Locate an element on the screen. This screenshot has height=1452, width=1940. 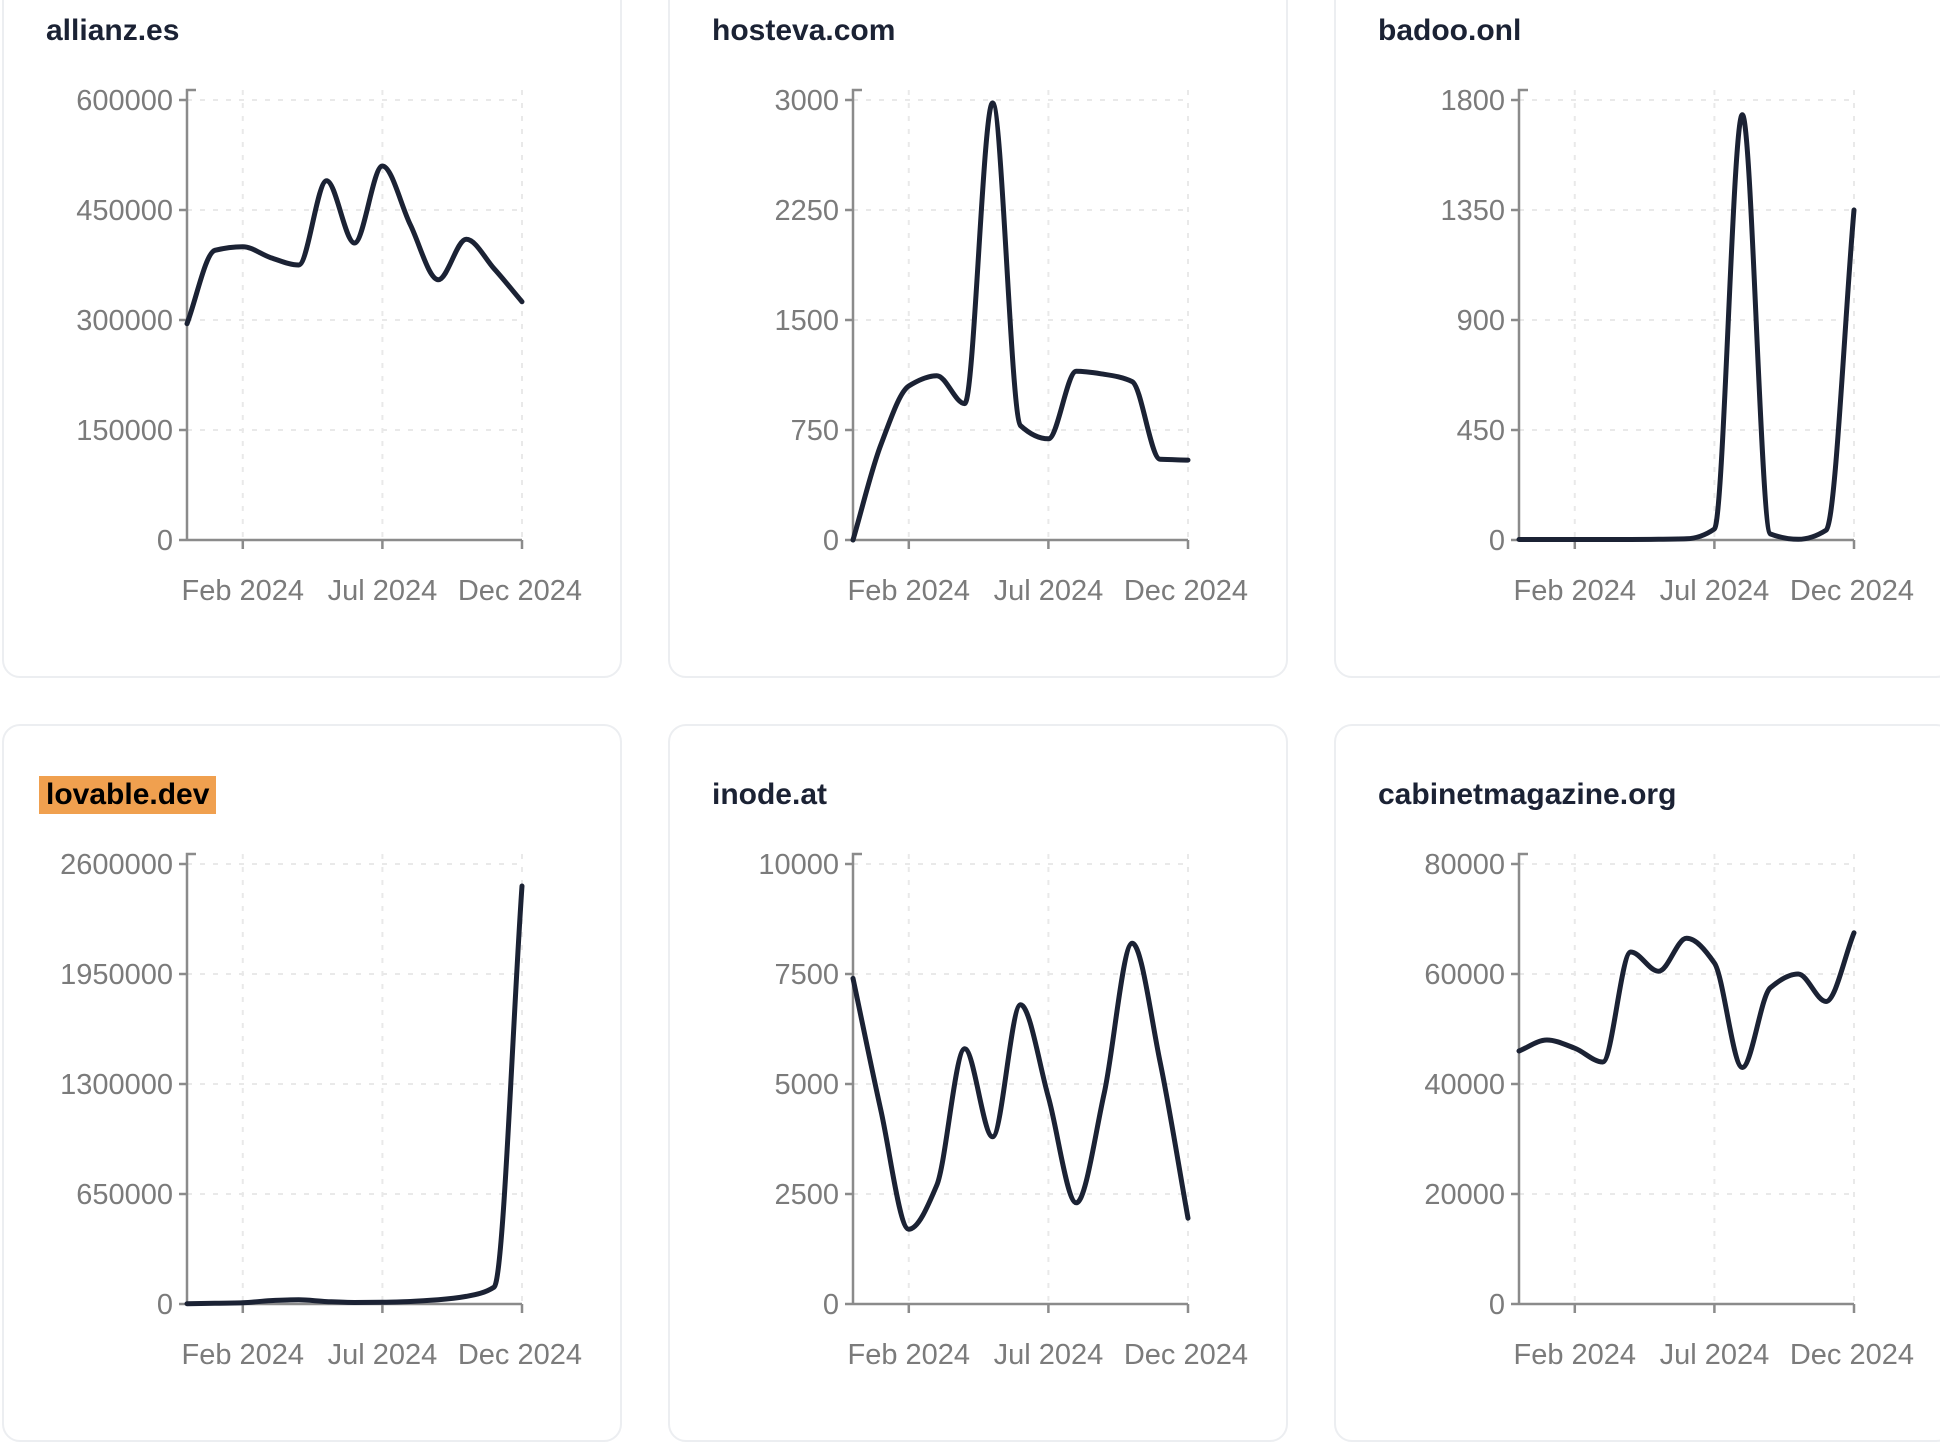
chart-title-row: cabinetmagazine.org is located at coordinates (1659, 795).